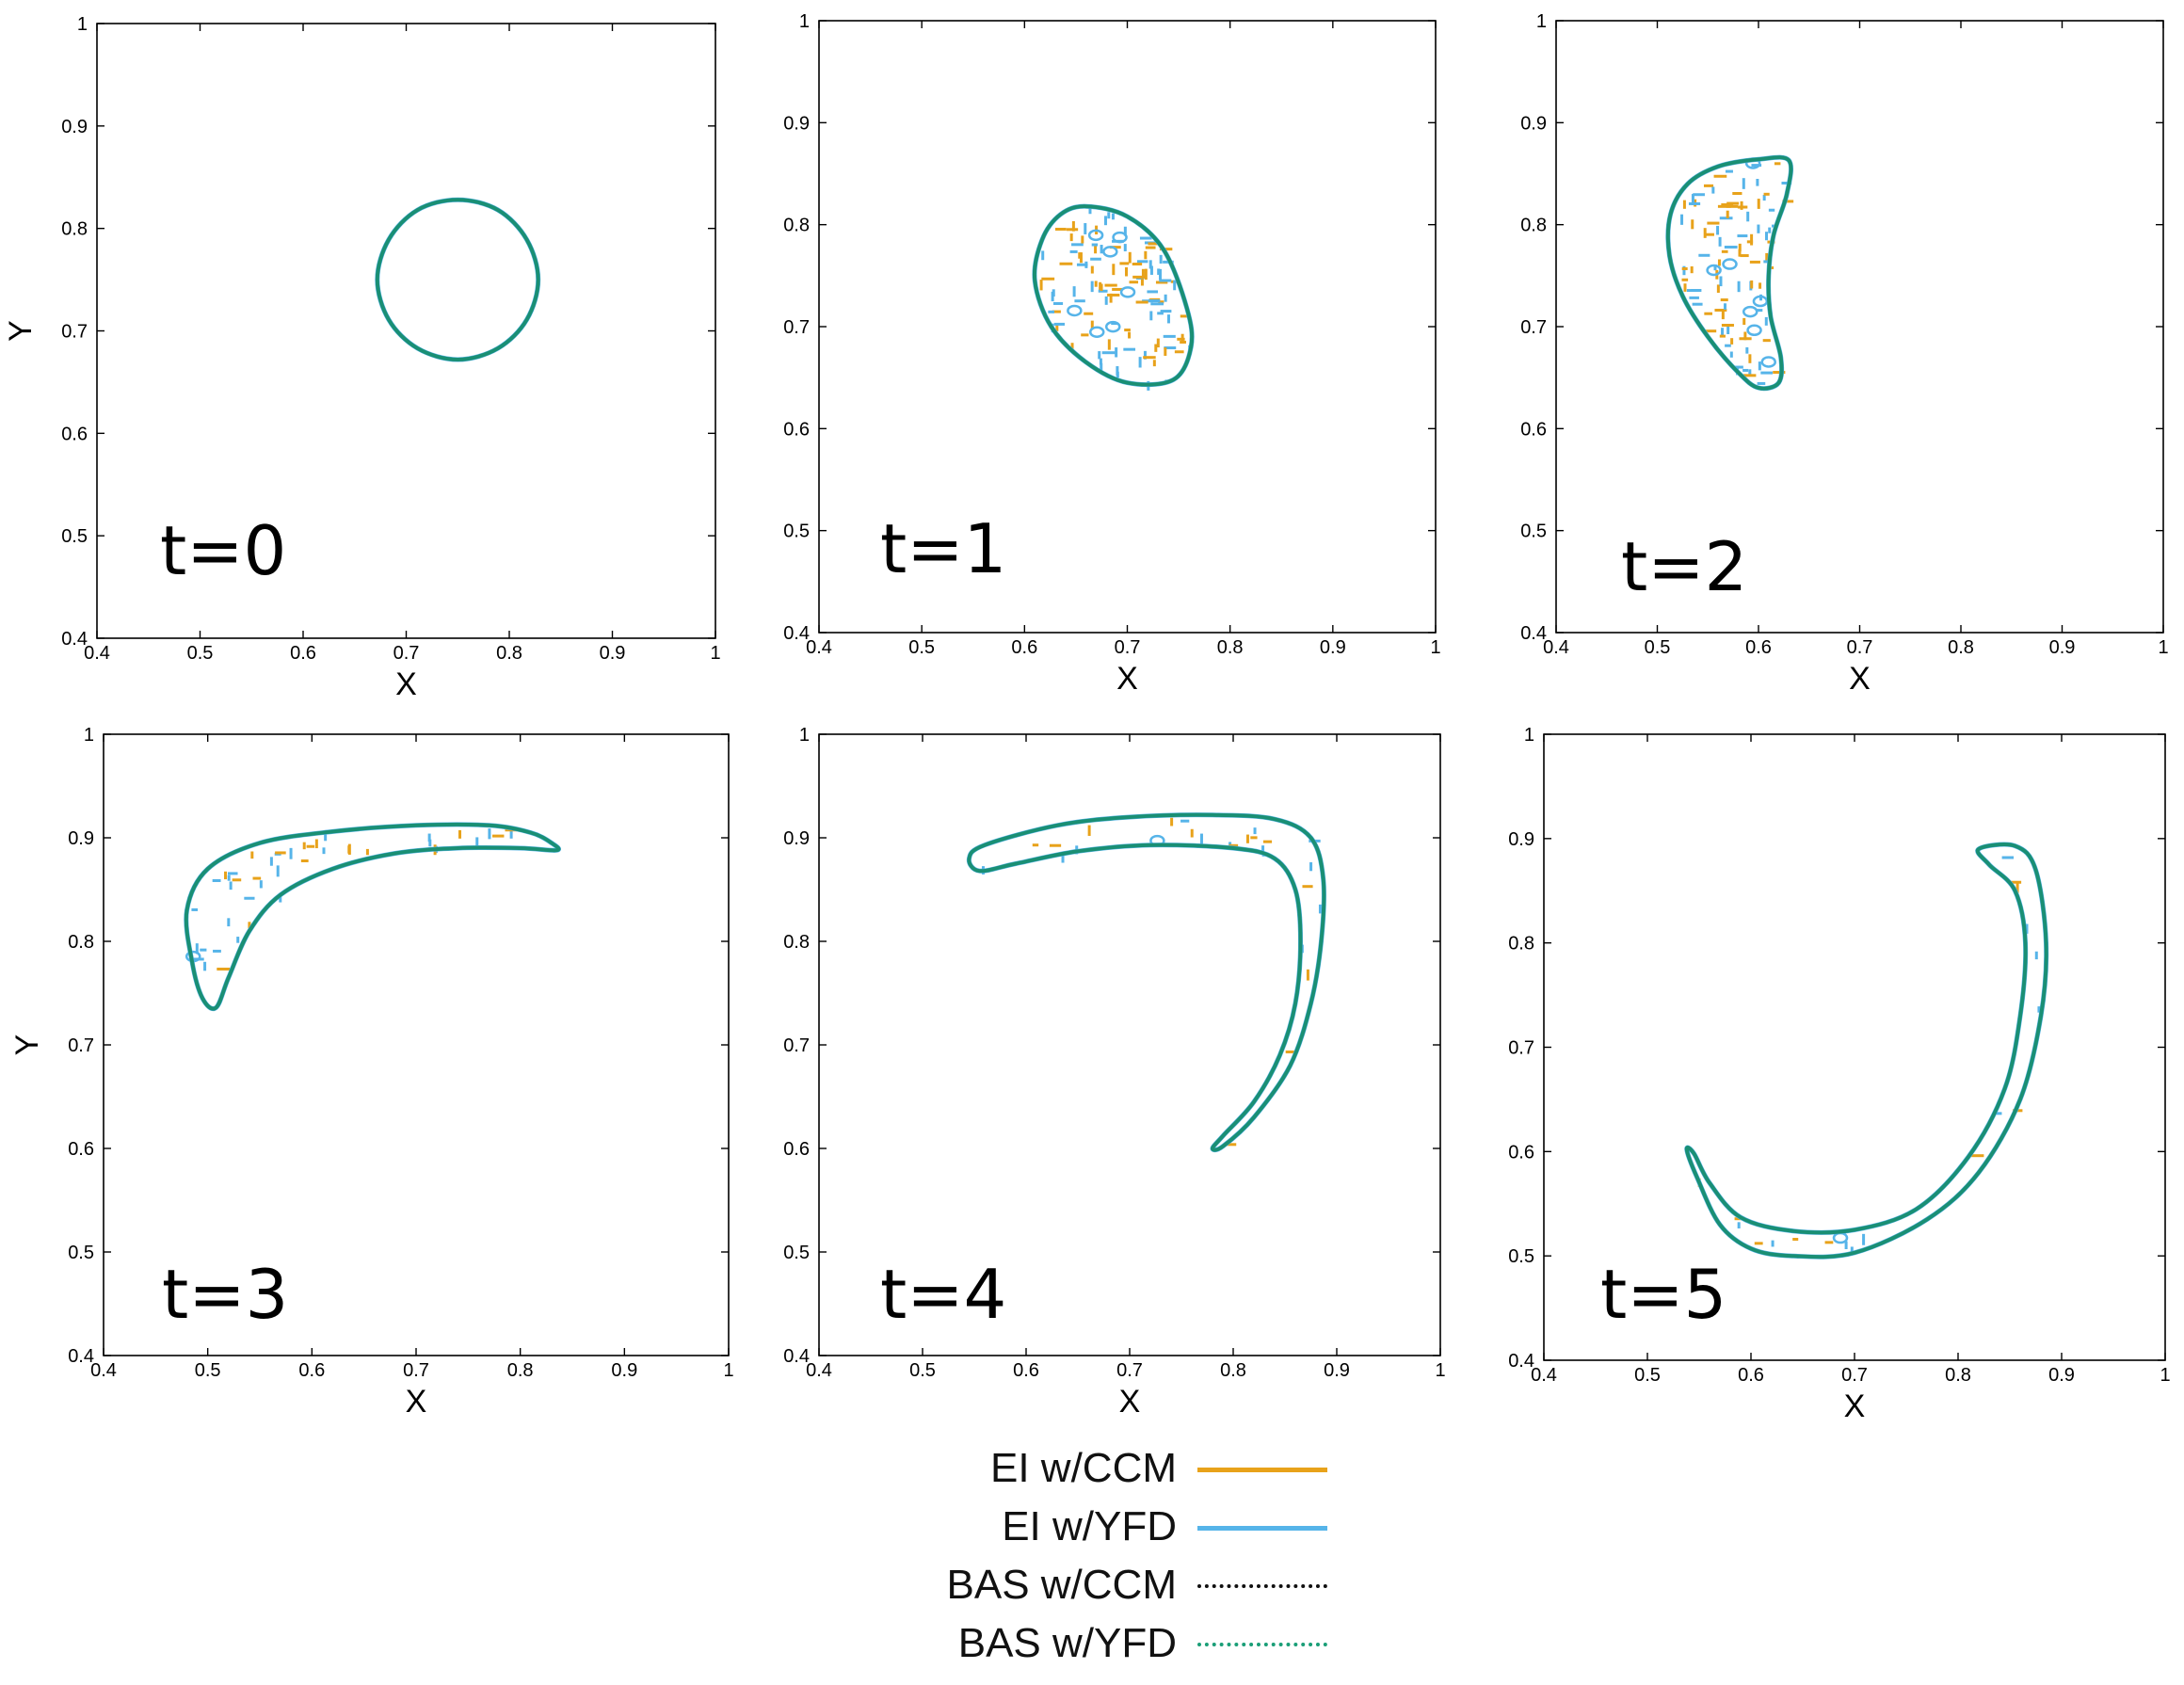 The width and height of the screenshot is (2184, 1685). What do you see at coordinates (520, 1370) in the screenshot?
I see `x-tick-label: 0.8` at bounding box center [520, 1370].